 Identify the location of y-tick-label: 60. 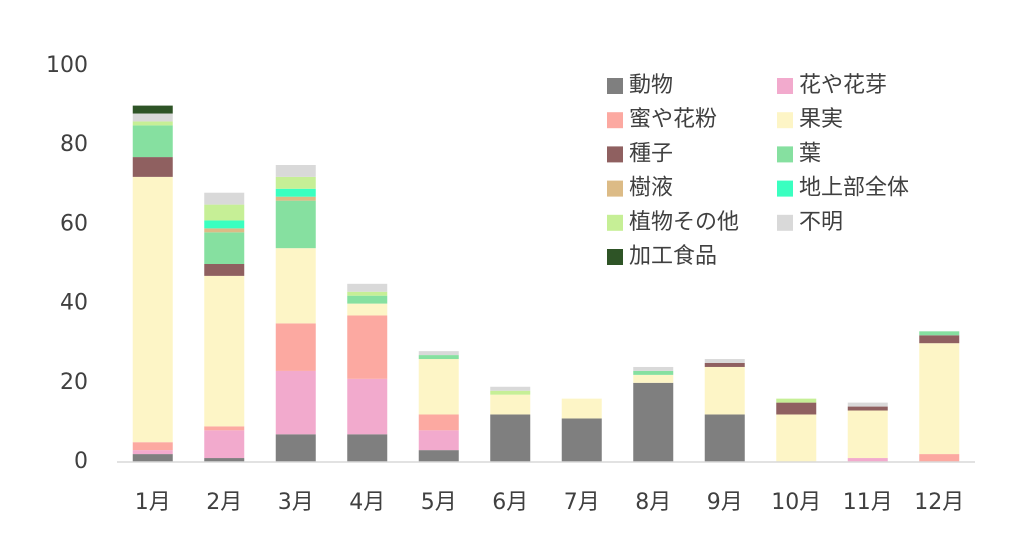
(74, 223).